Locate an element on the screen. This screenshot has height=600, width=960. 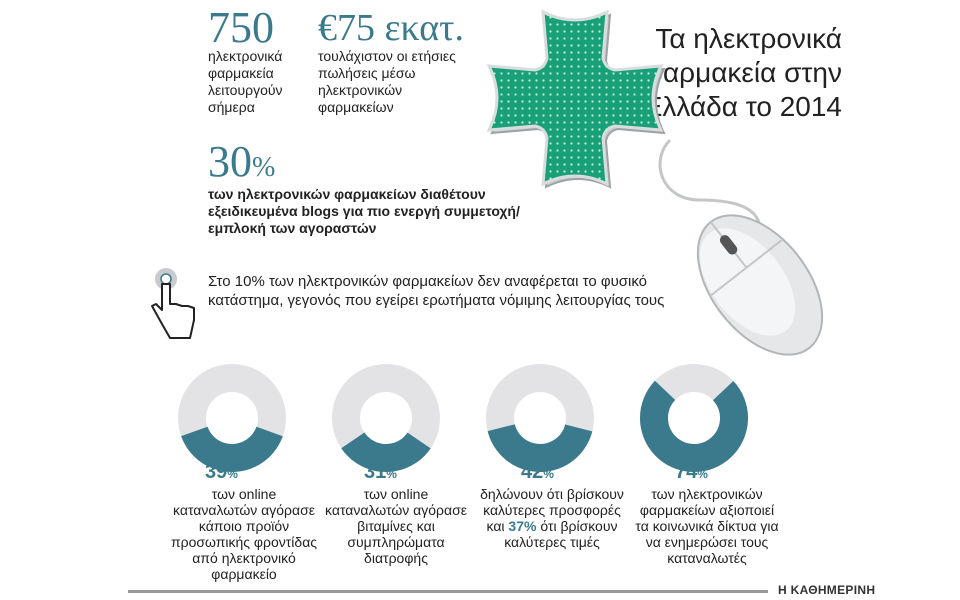
pharmacy-cross-icon is located at coordinates (576, 99).